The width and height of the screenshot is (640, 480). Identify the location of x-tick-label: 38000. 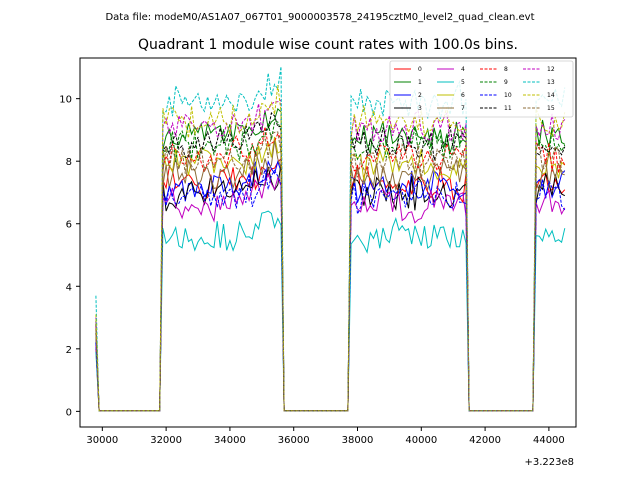
(358, 440).